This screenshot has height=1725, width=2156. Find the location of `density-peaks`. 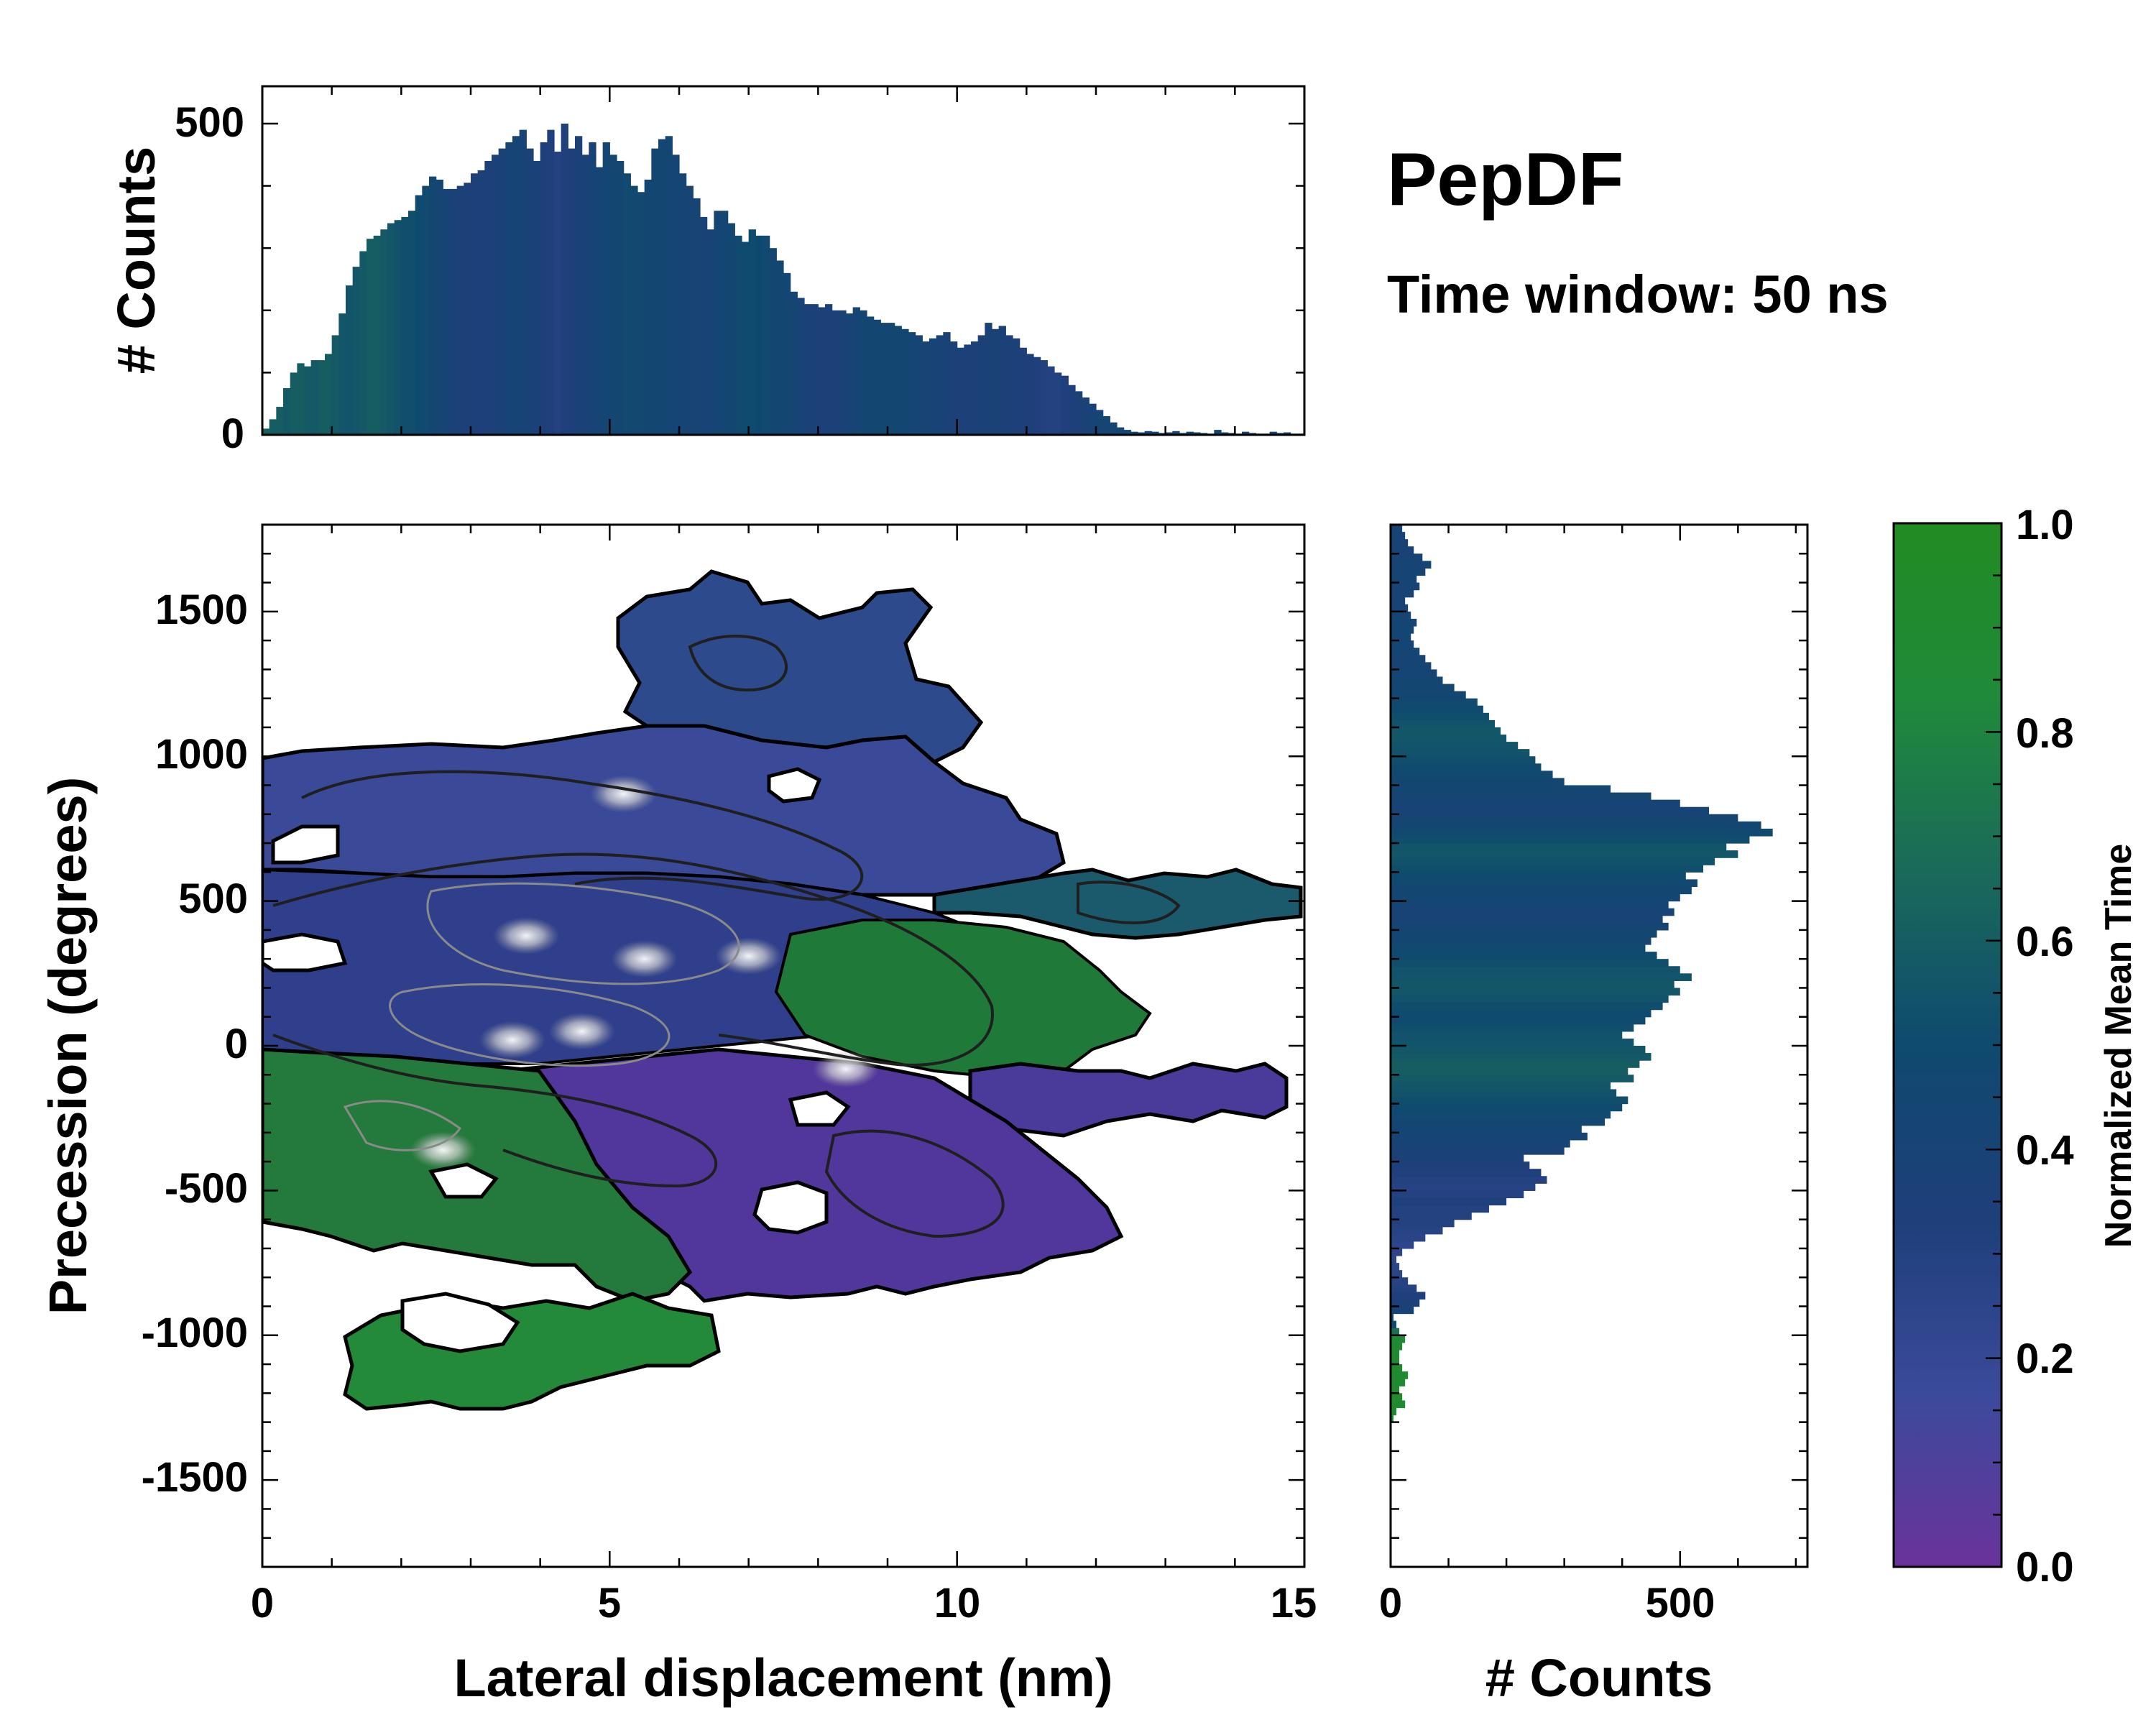

density-peaks is located at coordinates (644, 972).